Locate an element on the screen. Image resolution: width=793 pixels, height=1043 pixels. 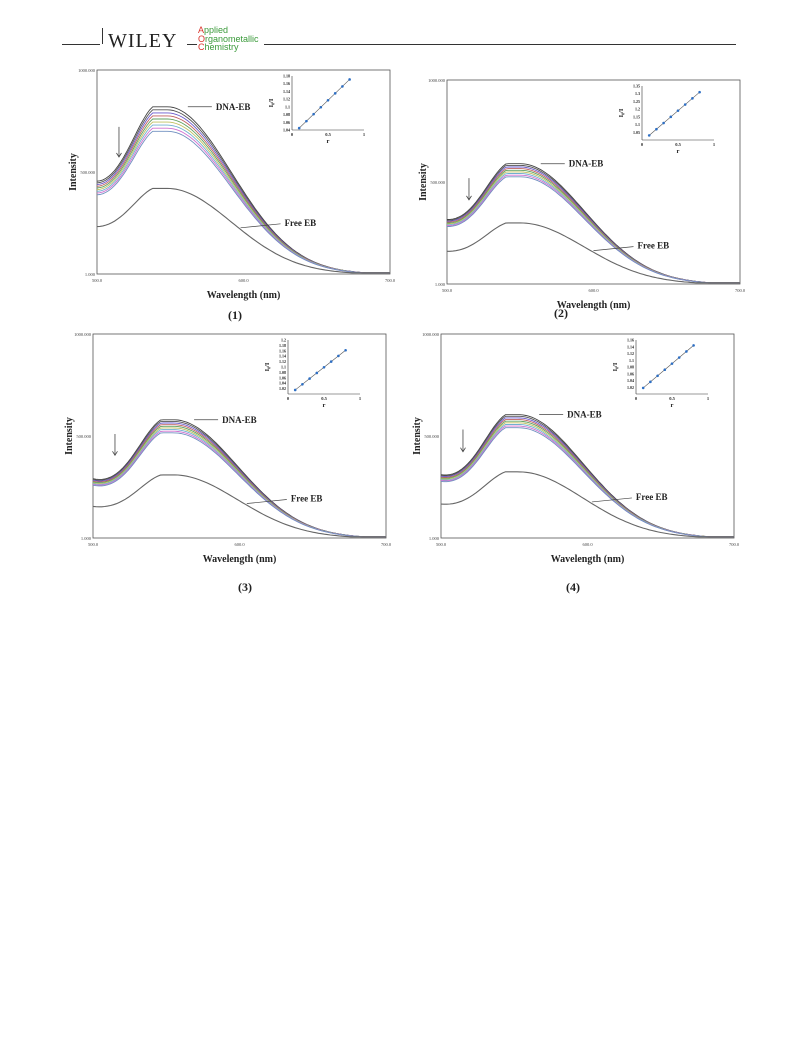
y-tick-label: 1.000 is located at coordinates (440, 284).